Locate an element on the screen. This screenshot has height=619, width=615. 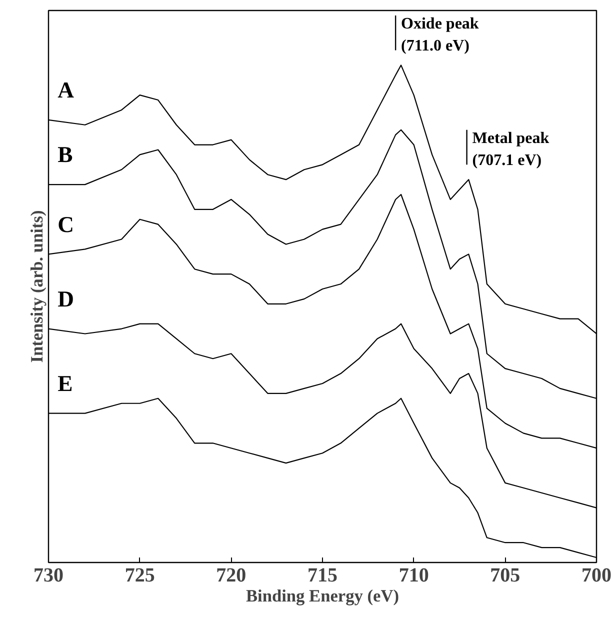
x-axis-title: Binding Energy (eV) is located at coordinates (323, 596).